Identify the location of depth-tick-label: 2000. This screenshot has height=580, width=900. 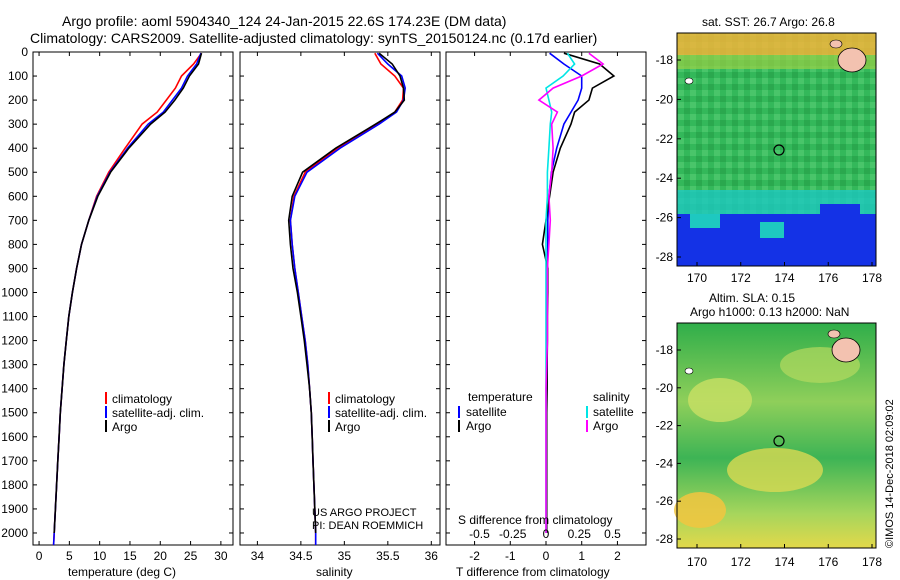
(14, 533).